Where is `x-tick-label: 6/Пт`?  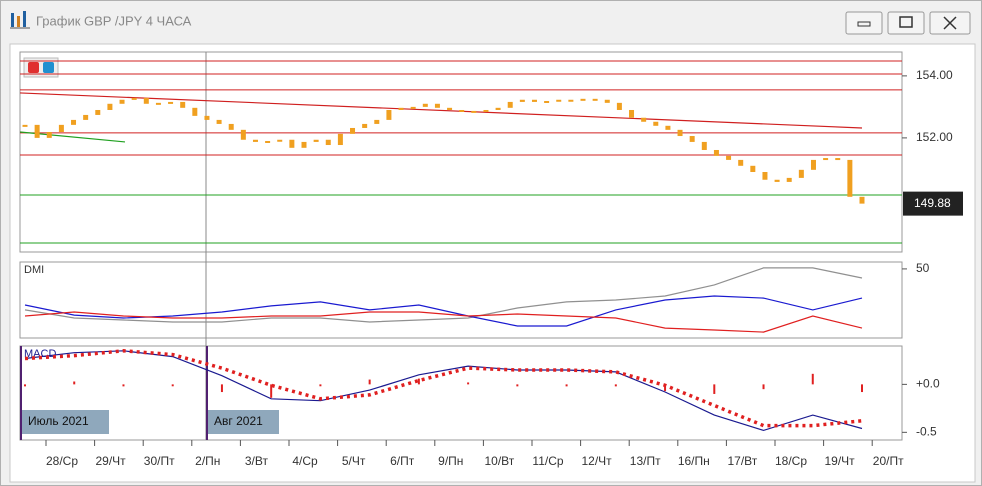 x-tick-label: 6/Пт is located at coordinates (402, 461).